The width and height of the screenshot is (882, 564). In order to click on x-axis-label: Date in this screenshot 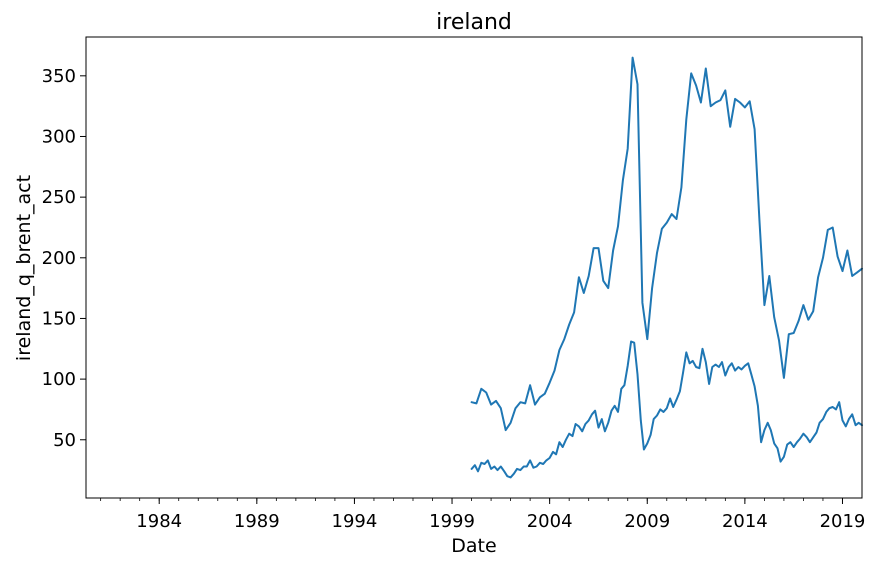, I will do `click(473, 546)`.